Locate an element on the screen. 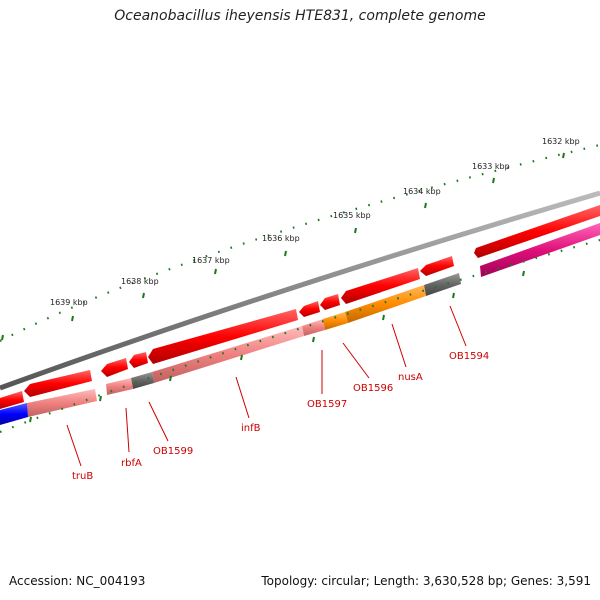 This screenshot has width=600, height=600. scale-label-1638: 1638 kbp is located at coordinates (140, 281).